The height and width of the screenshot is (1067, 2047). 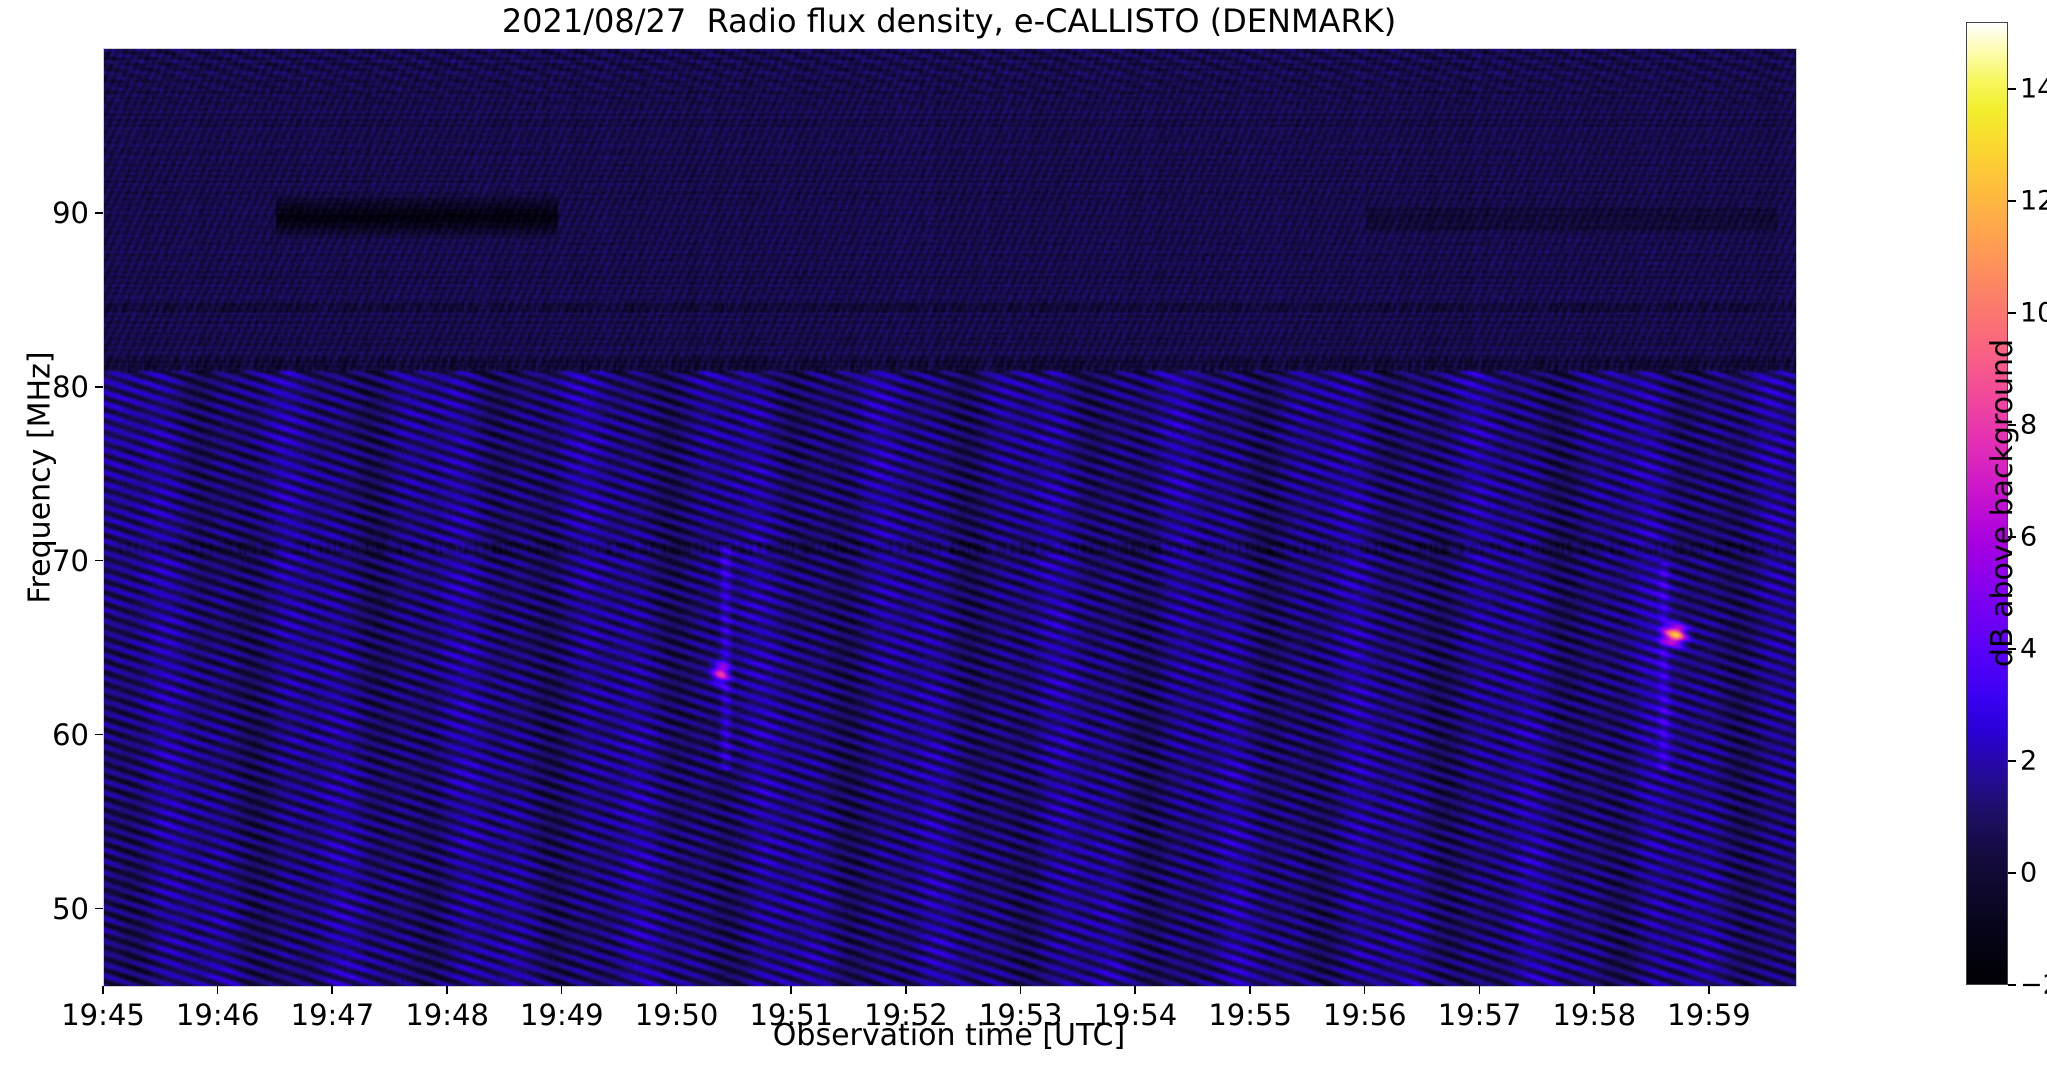 What do you see at coordinates (70, 386) in the screenshot?
I see `y-tick-label: 80` at bounding box center [70, 386].